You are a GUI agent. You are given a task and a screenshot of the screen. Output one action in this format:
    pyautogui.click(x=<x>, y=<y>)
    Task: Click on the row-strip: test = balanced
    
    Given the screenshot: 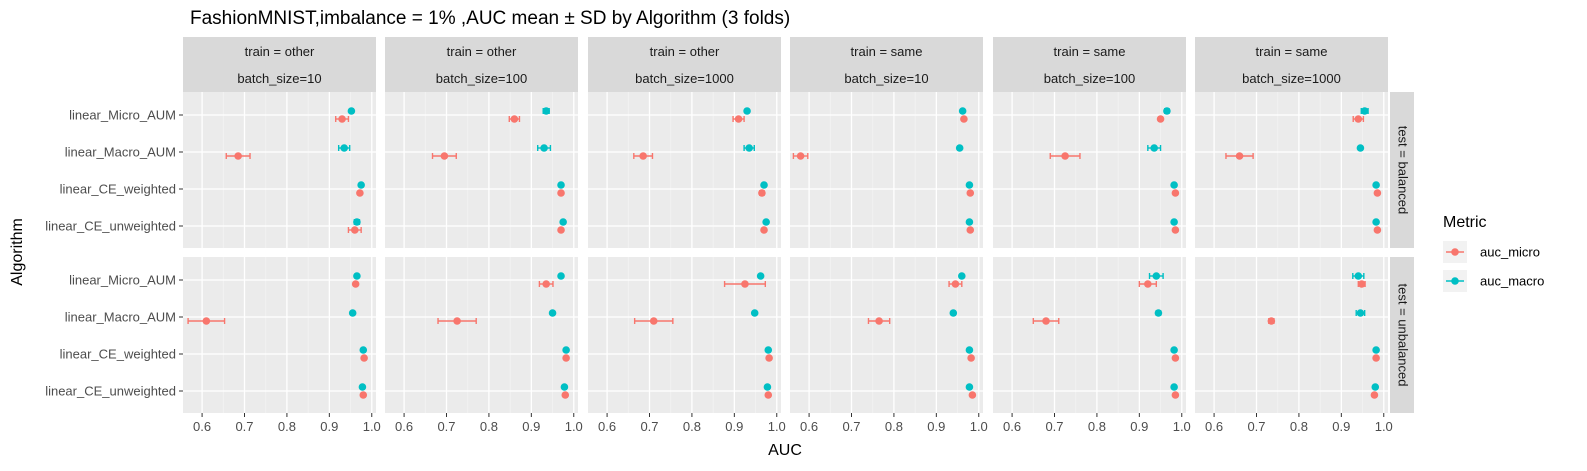 What is the action you would take?
    pyautogui.click(x=1402, y=170)
    